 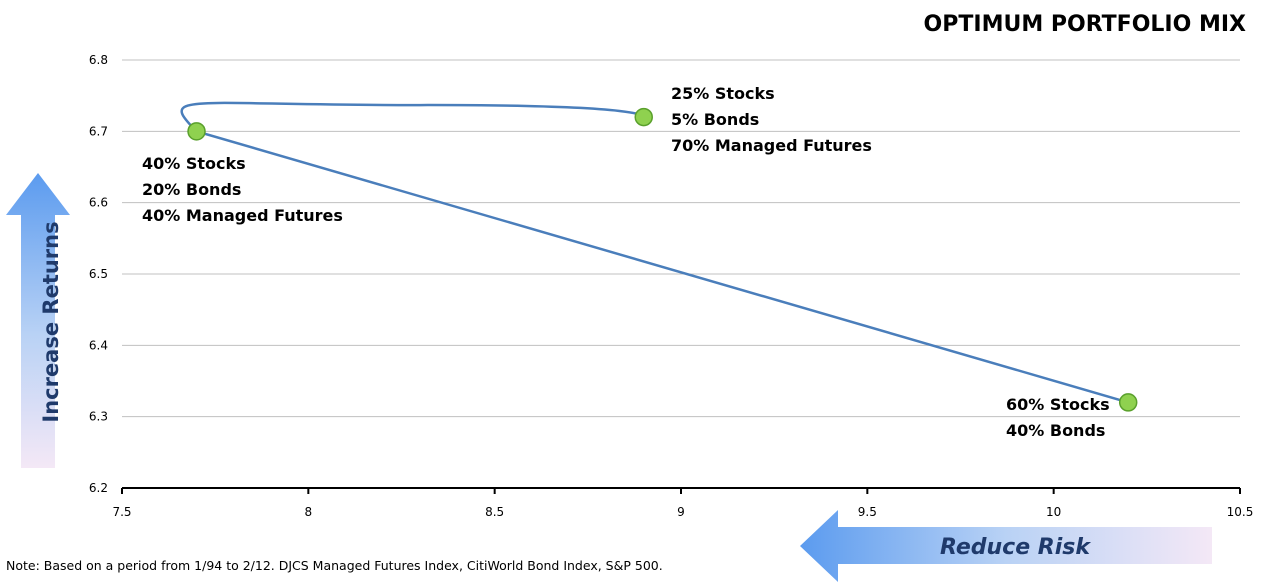 I want to click on point-annotation-line: 40% Managed Futures, so click(x=242, y=215).